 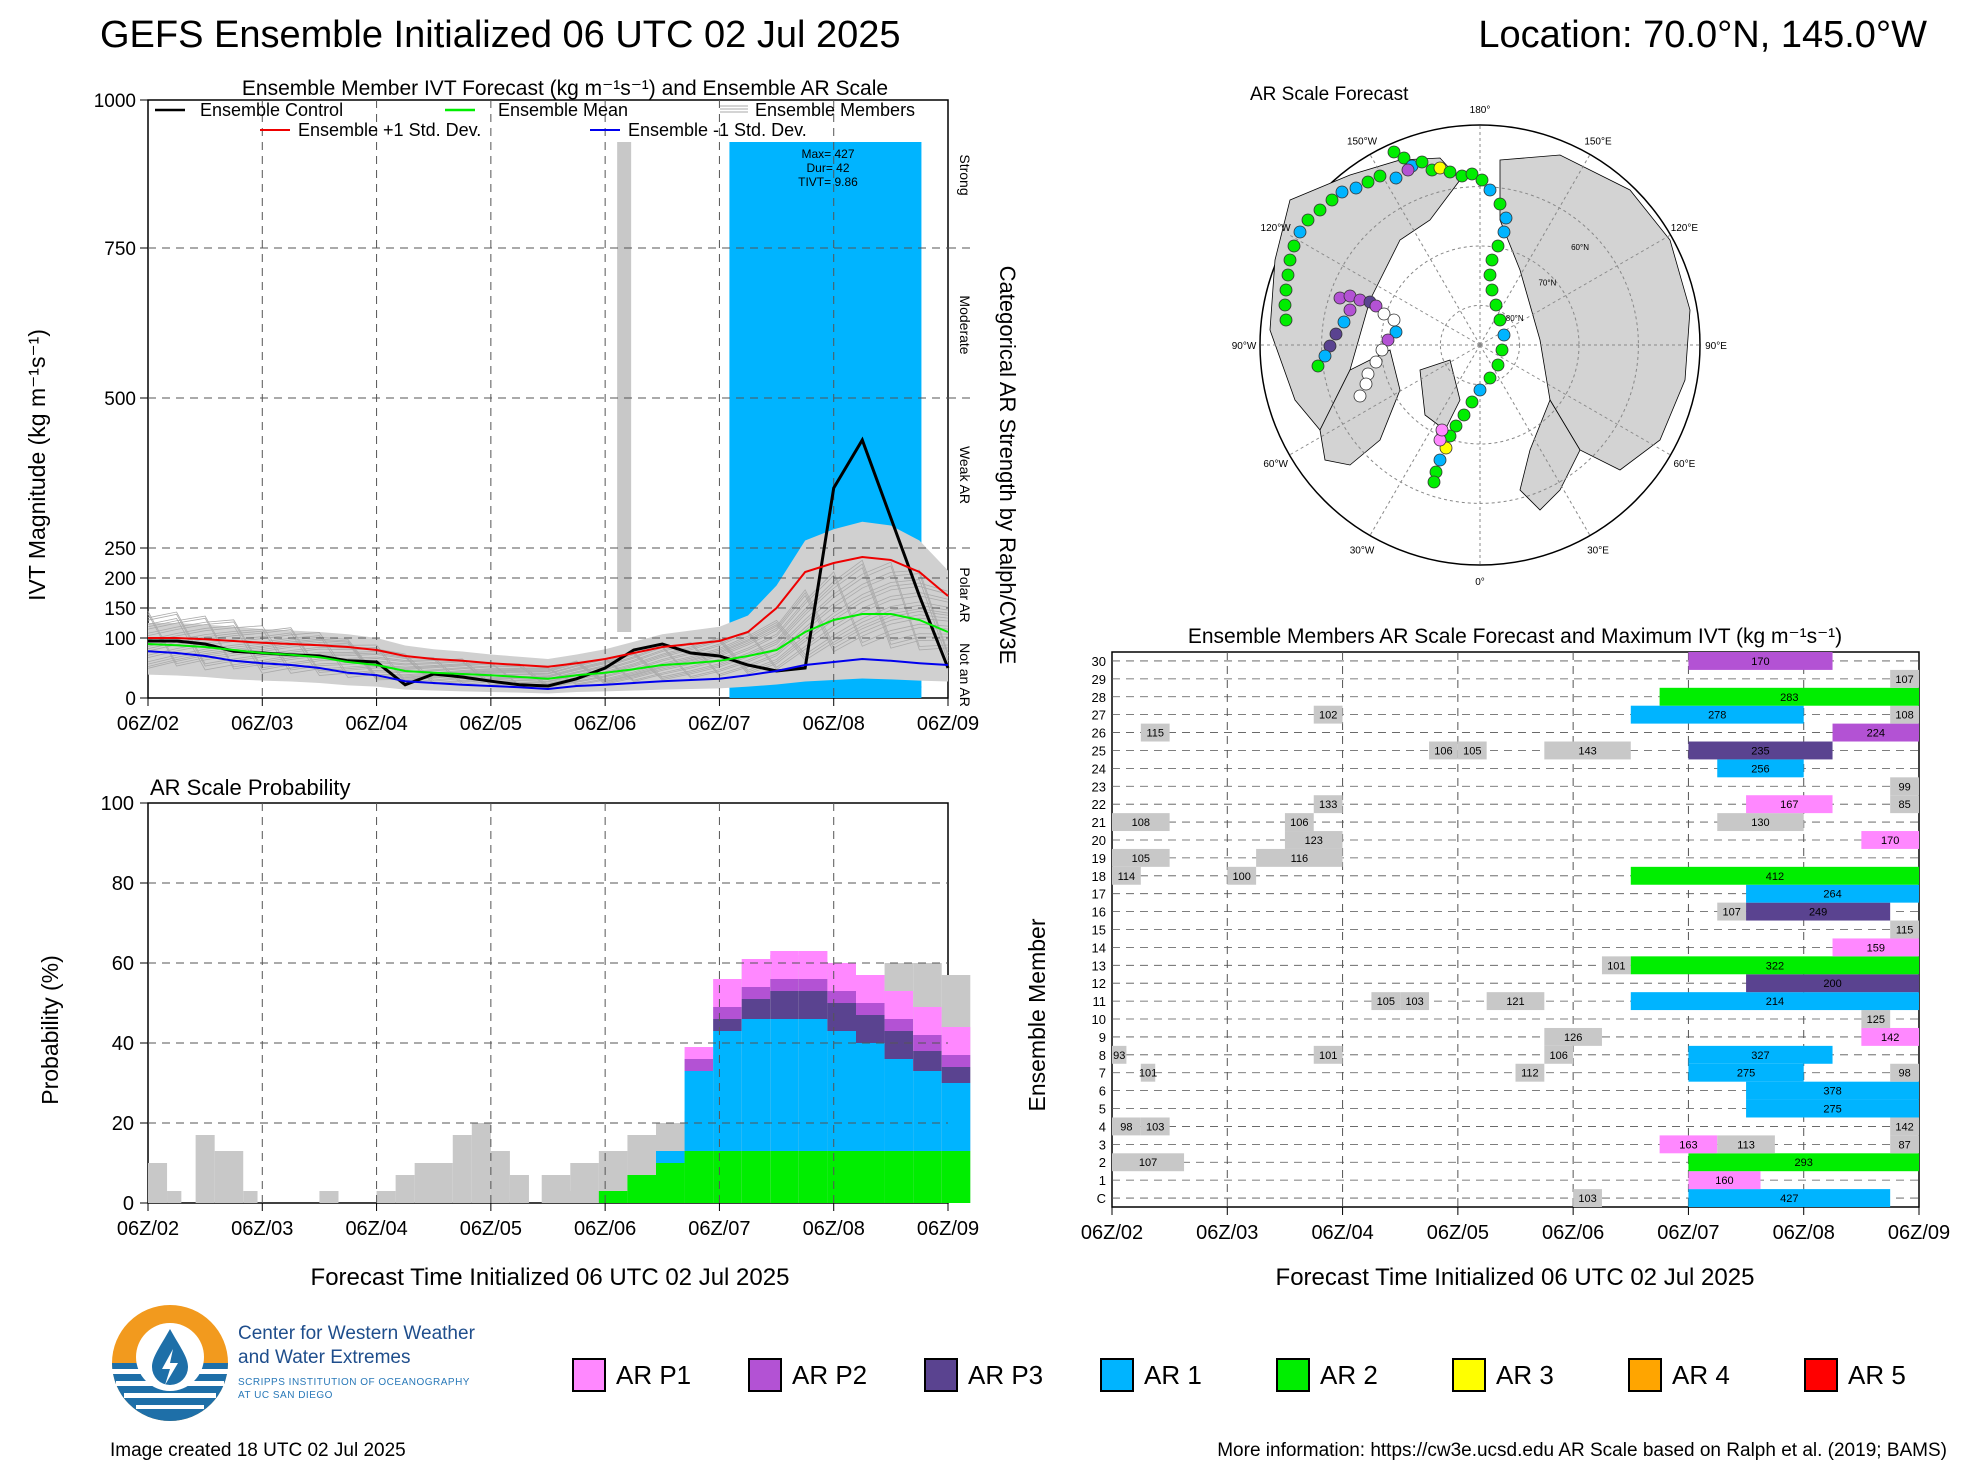 What do you see at coordinates (1789, 805) in the screenshot?
I see `member-segment-label: 167` at bounding box center [1789, 805].